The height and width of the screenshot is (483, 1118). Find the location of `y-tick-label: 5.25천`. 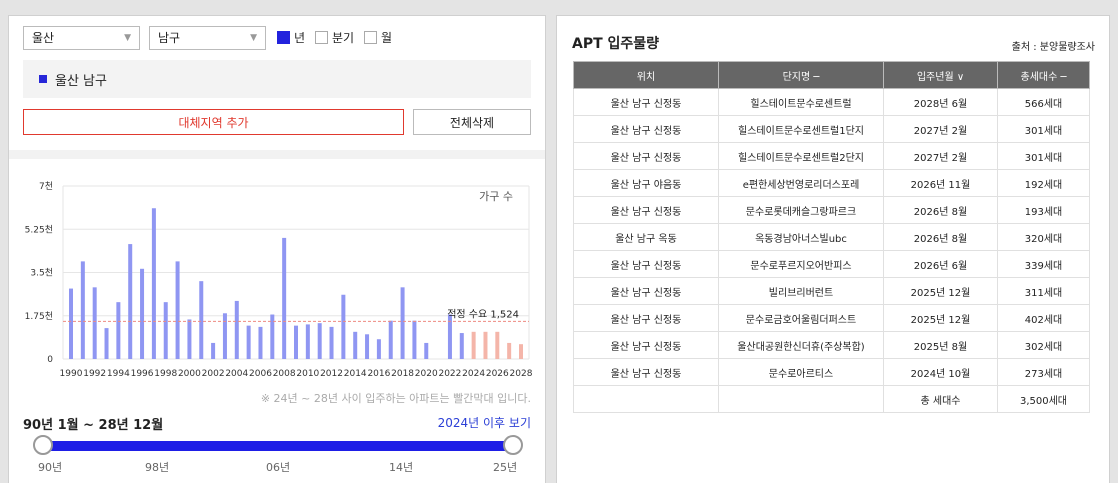

y-tick-label: 5.25천 is located at coordinates (39, 229).